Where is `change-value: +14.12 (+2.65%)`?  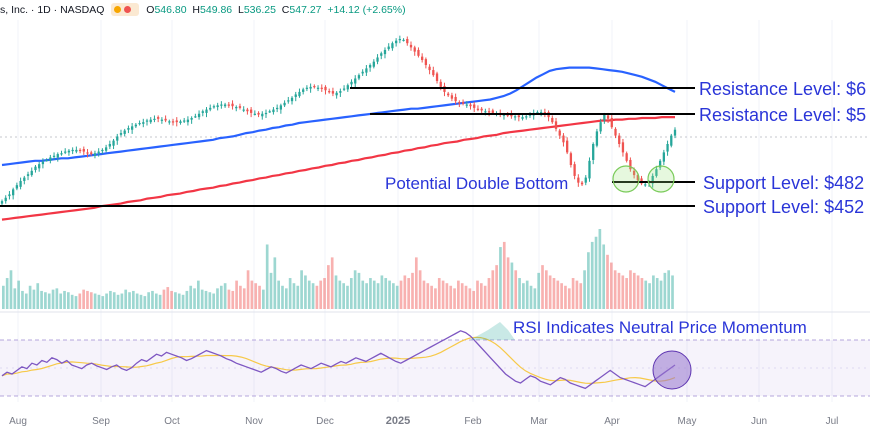
change-value: +14.12 (+2.65%) is located at coordinates (366, 9).